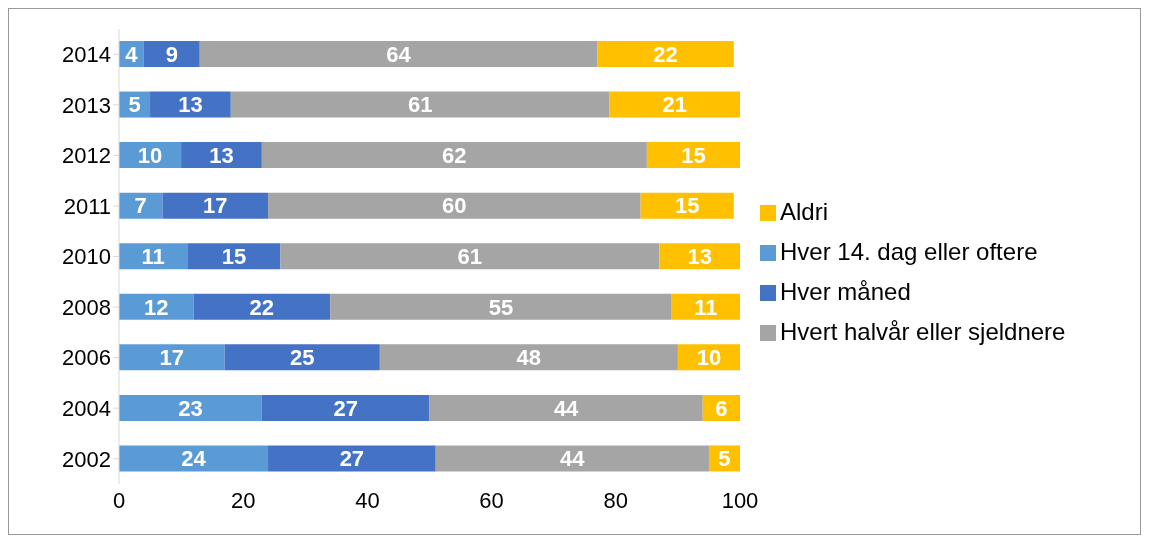 This screenshot has height=541, width=1149. Describe the element at coordinates (804, 211) in the screenshot. I see `legend-label: Aldri` at that location.